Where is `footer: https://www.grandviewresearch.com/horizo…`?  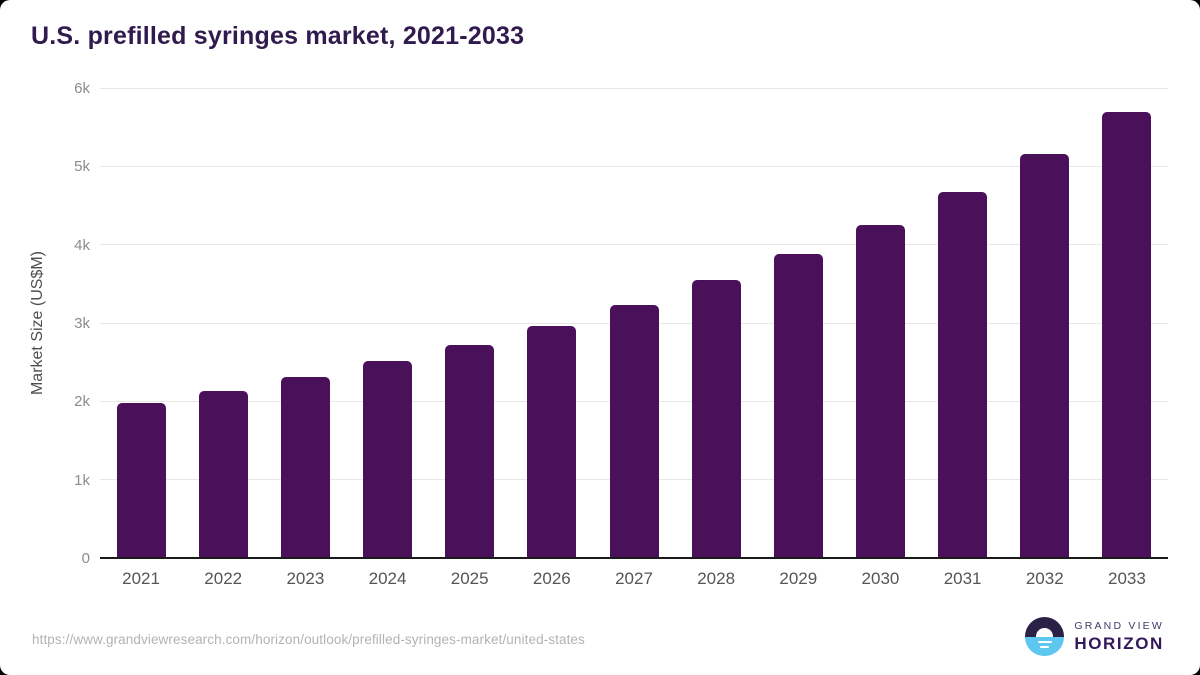 footer: https://www.grandviewresearch.com/horizo… is located at coordinates (600, 642).